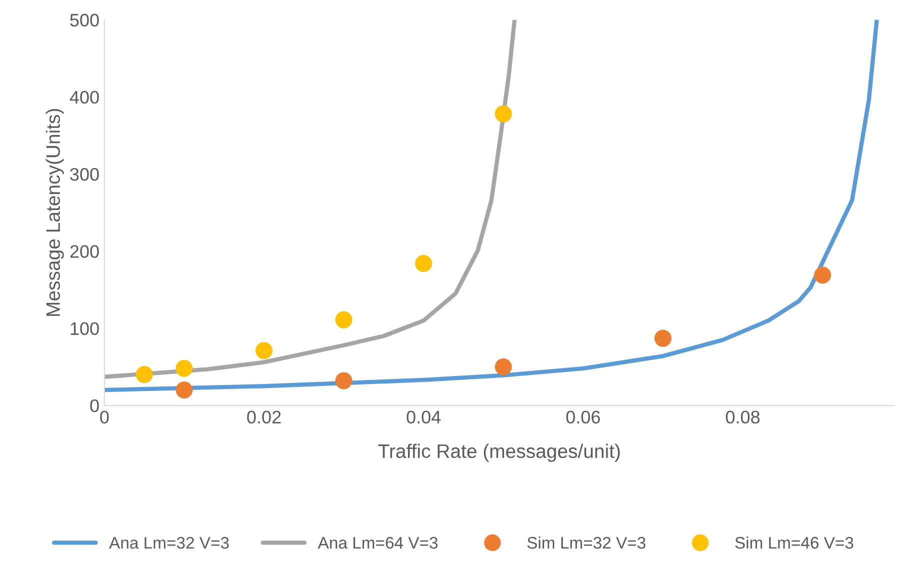  Describe the element at coordinates (94, 405) in the screenshot. I see `y-tick-label: 0` at that location.